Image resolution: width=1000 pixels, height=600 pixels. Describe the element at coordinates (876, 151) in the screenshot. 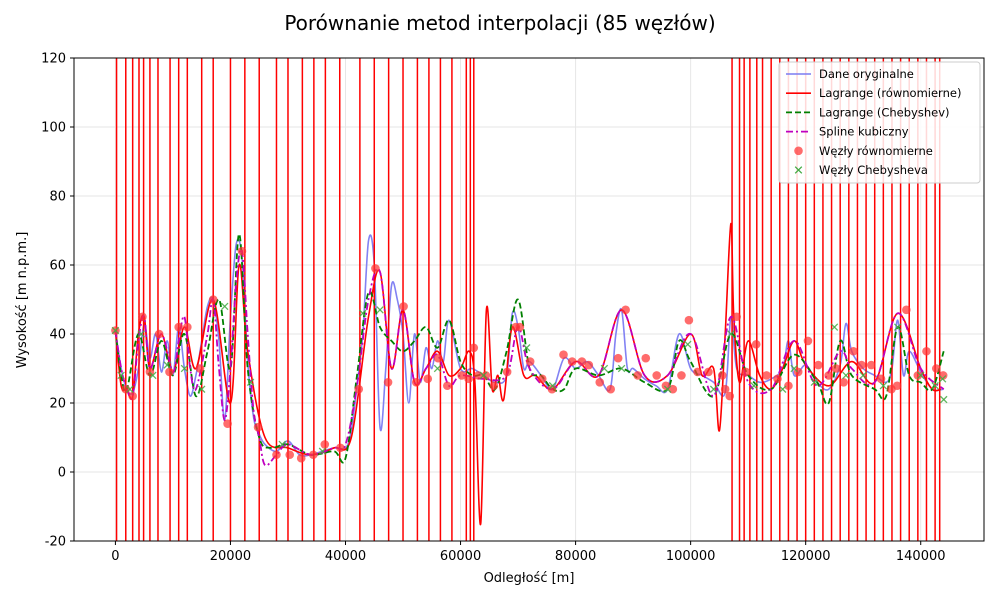

I see `legend-label: Węzły równomierne` at that location.